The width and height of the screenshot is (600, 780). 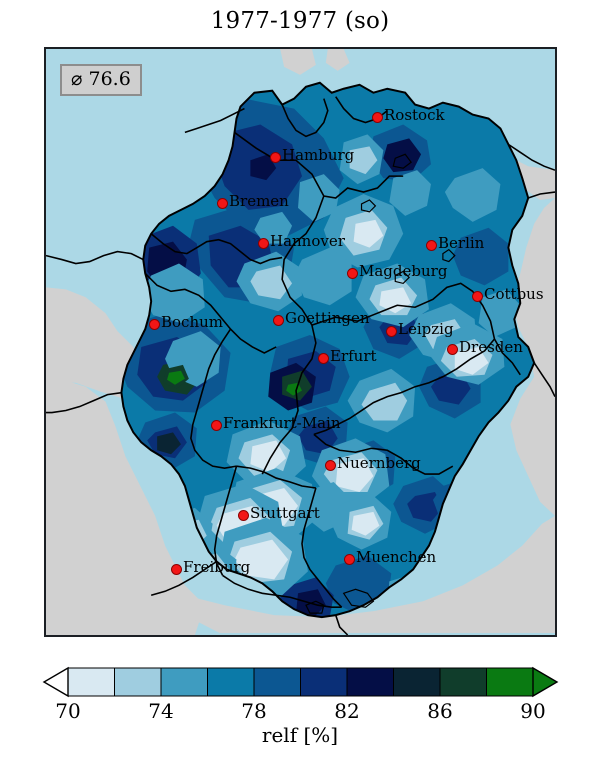 What do you see at coordinates (491, 347) in the screenshot?
I see `city-label: Dresden` at bounding box center [491, 347].